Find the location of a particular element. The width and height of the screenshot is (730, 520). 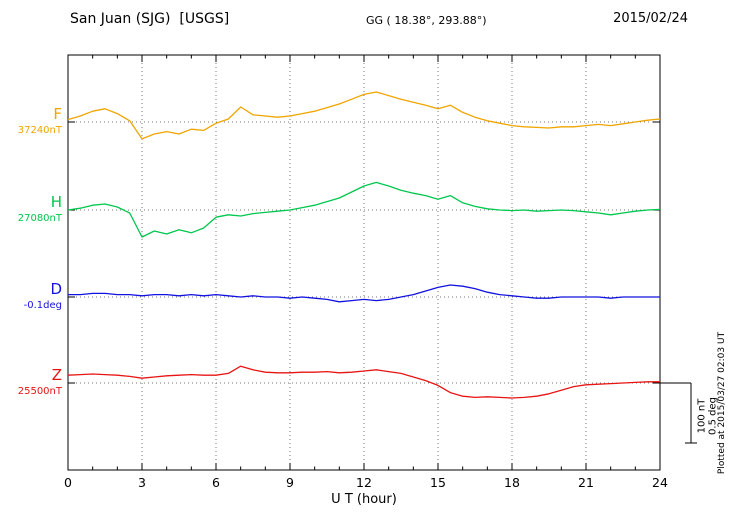

channel-name-d: D is located at coordinates (56, 289).